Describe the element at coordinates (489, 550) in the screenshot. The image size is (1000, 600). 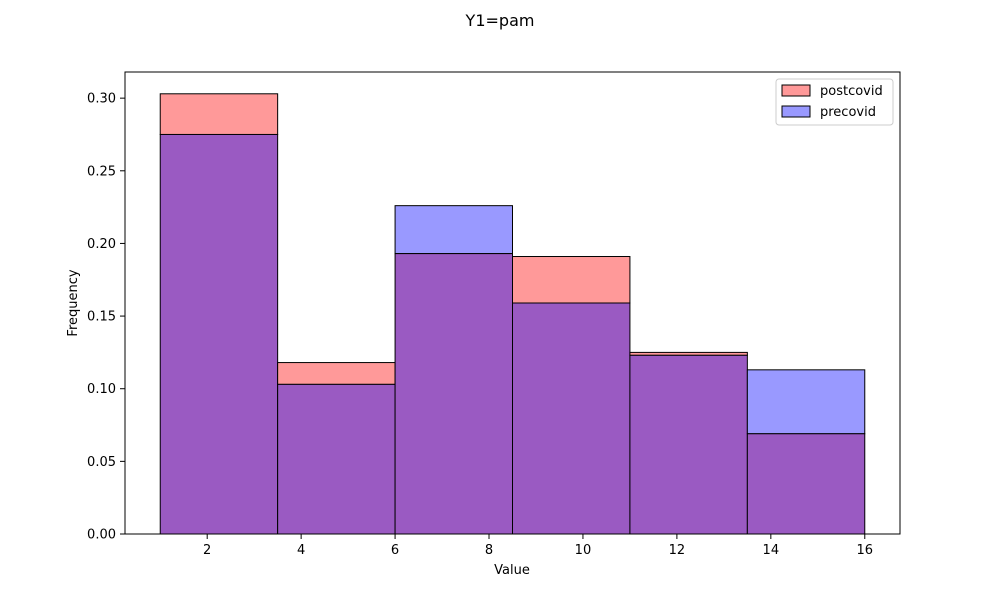
I see `x-tick-label: 8` at that location.